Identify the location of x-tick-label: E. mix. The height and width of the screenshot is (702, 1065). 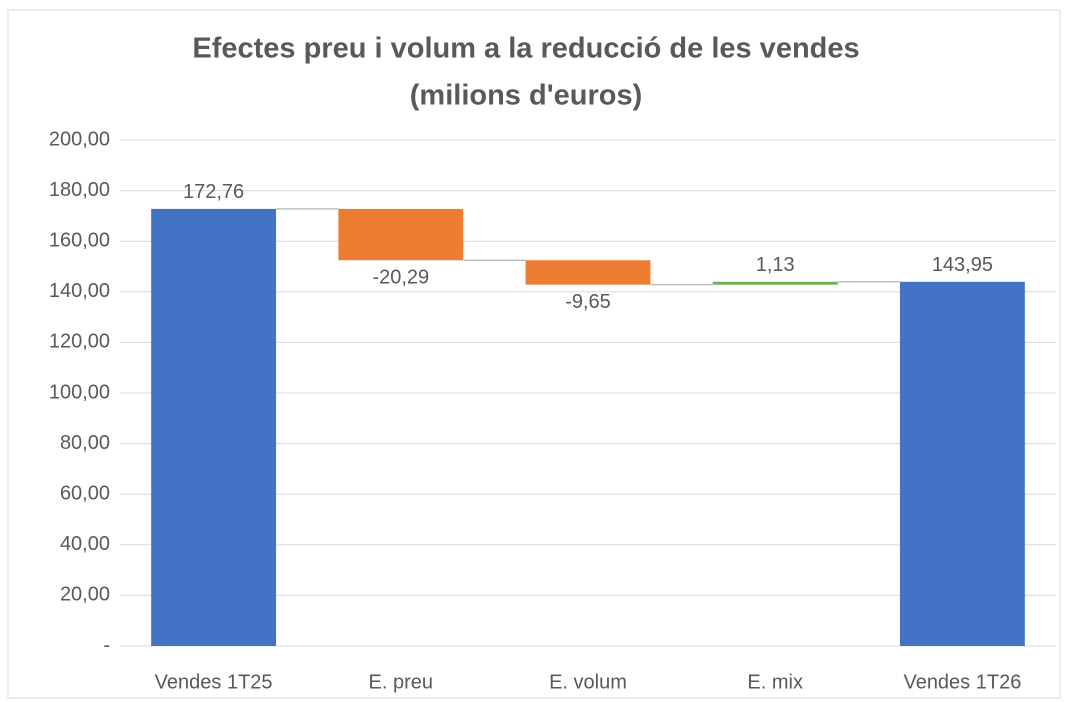
(775, 682).